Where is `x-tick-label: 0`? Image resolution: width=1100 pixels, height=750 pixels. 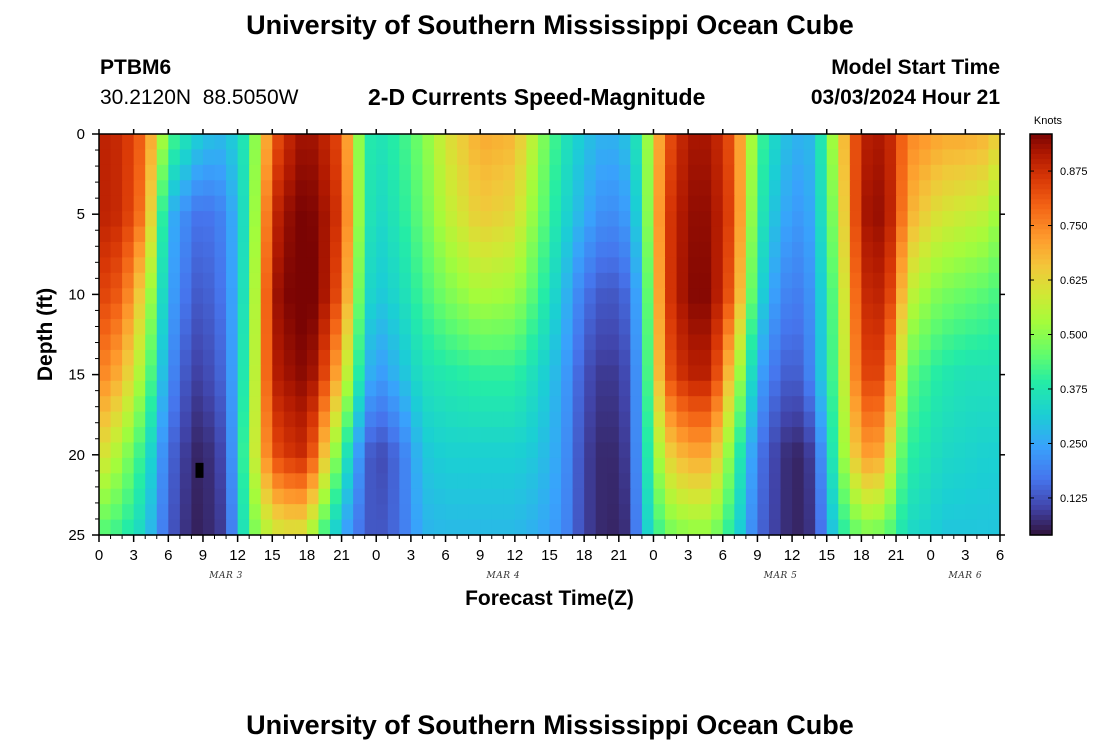 x-tick-label: 0 is located at coordinates (99, 555).